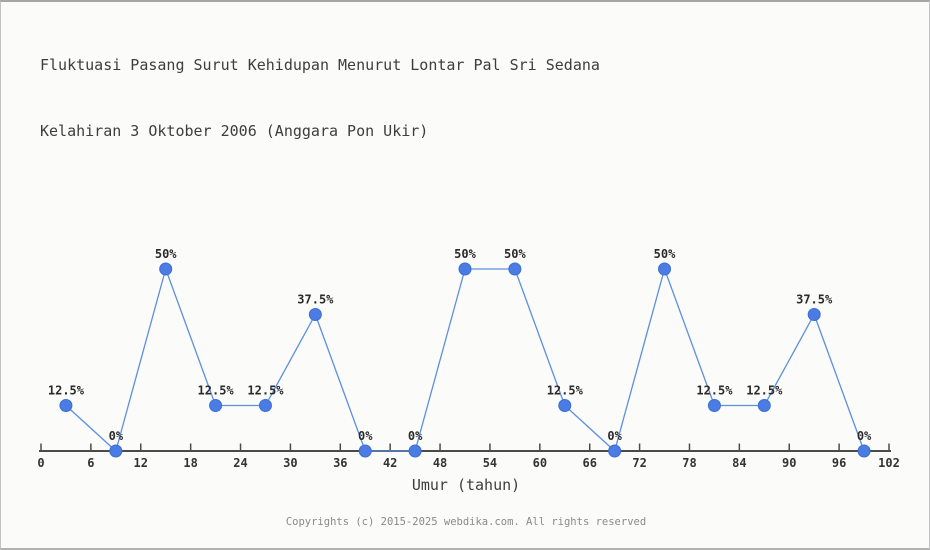 The height and width of the screenshot is (550, 930). What do you see at coordinates (540, 463) in the screenshot?
I see `x-tick-label: 60` at bounding box center [540, 463].